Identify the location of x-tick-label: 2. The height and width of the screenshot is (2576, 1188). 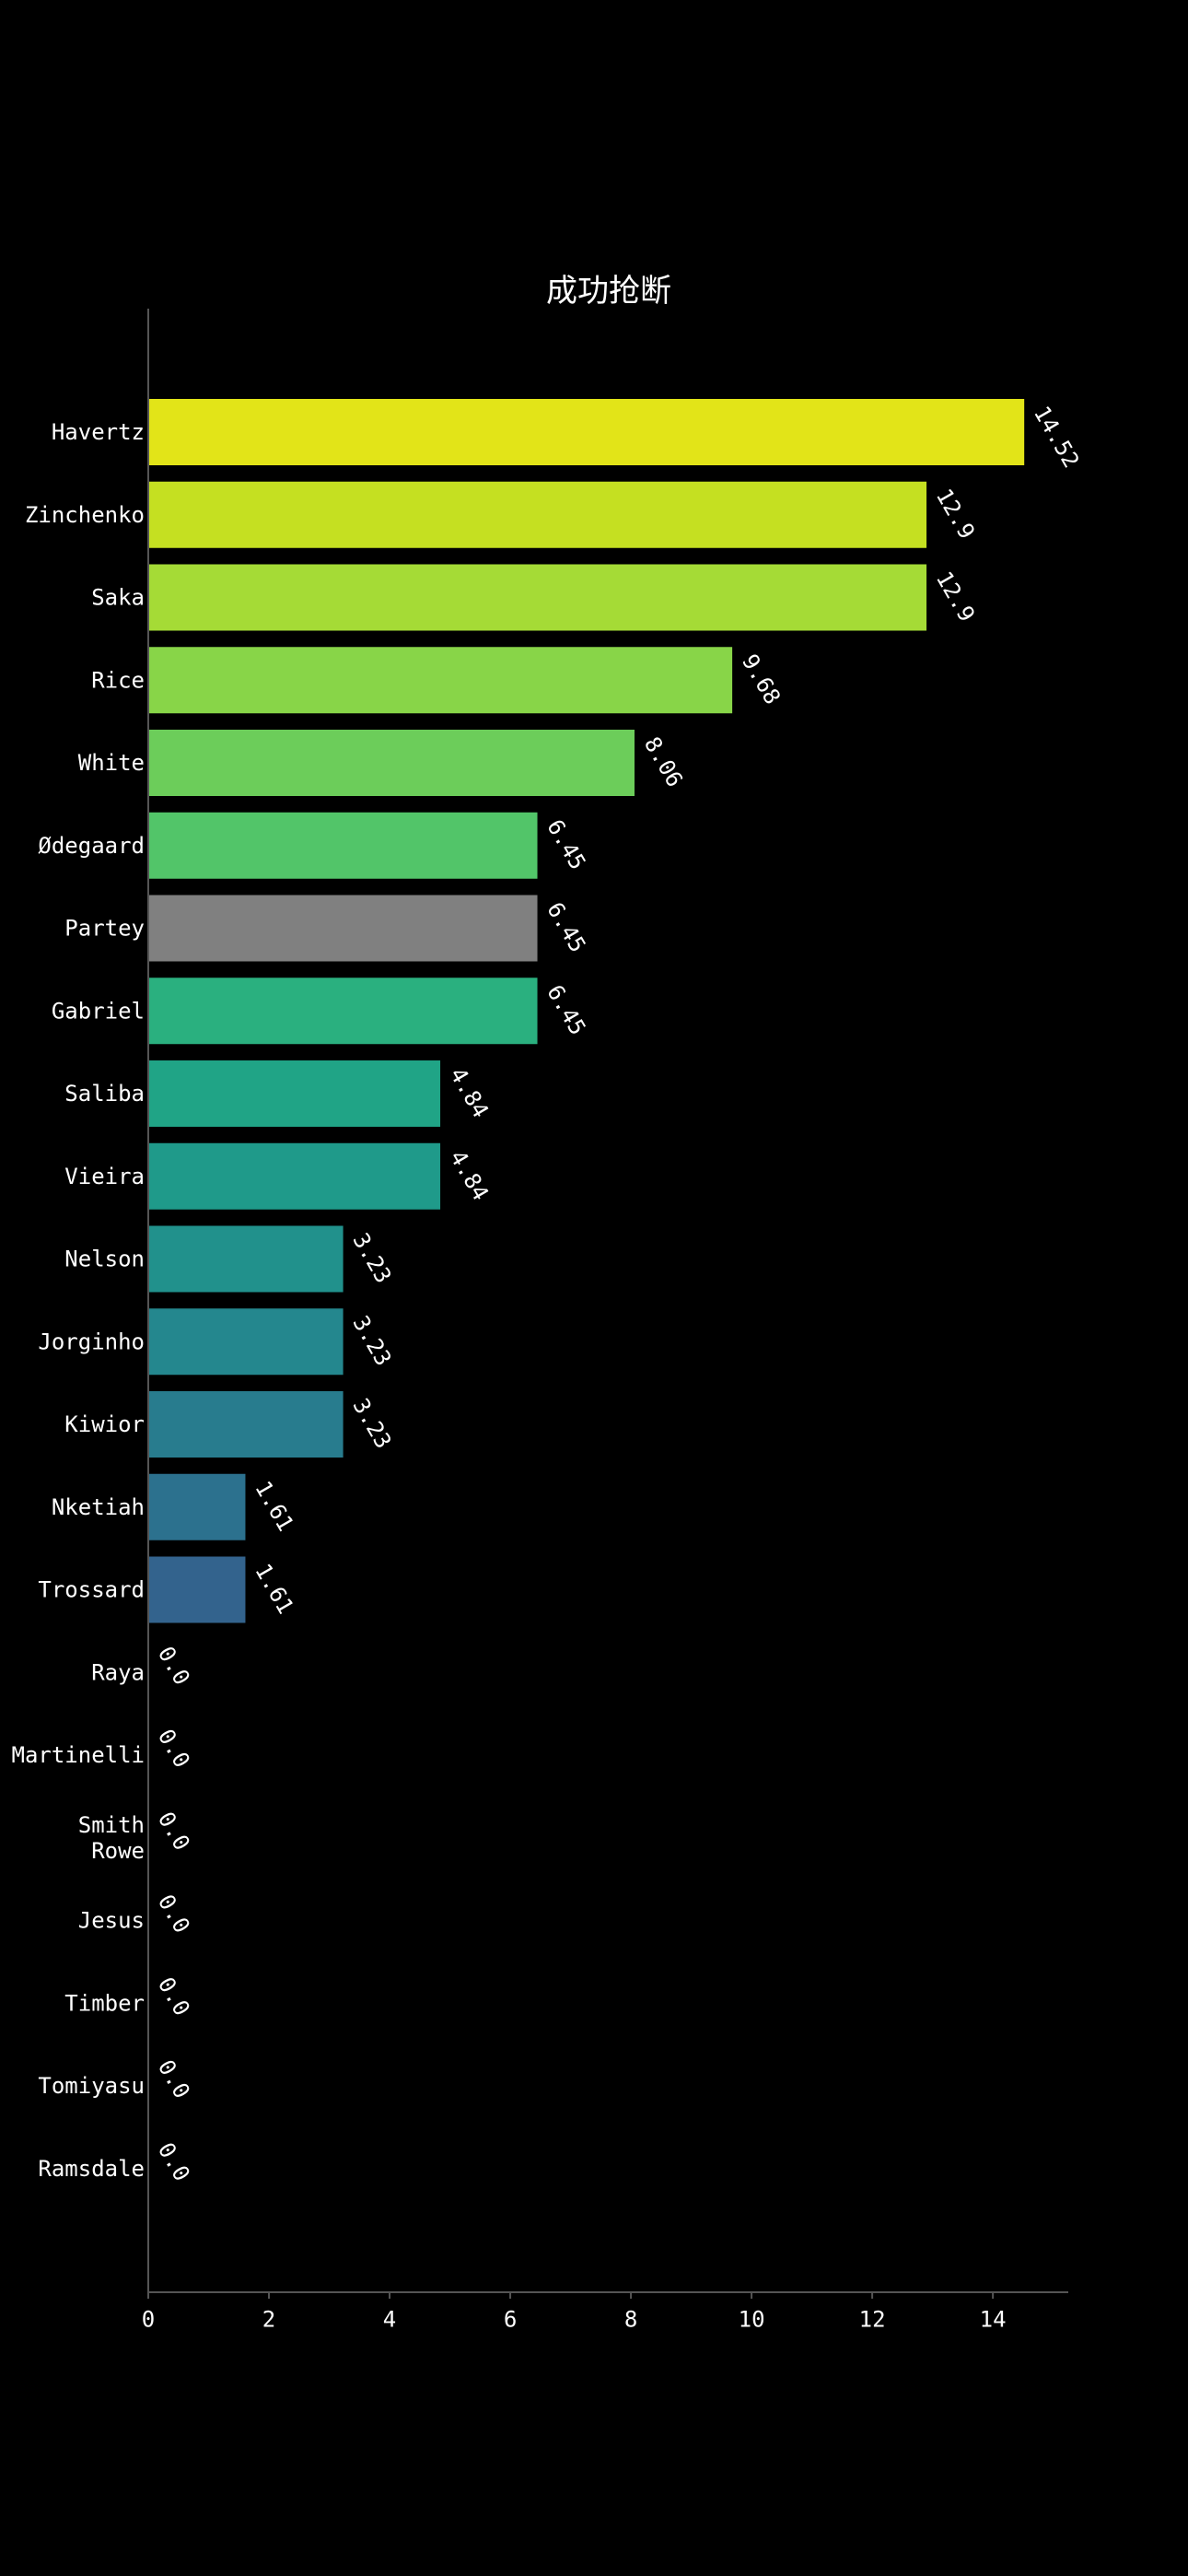
(268, 2320).